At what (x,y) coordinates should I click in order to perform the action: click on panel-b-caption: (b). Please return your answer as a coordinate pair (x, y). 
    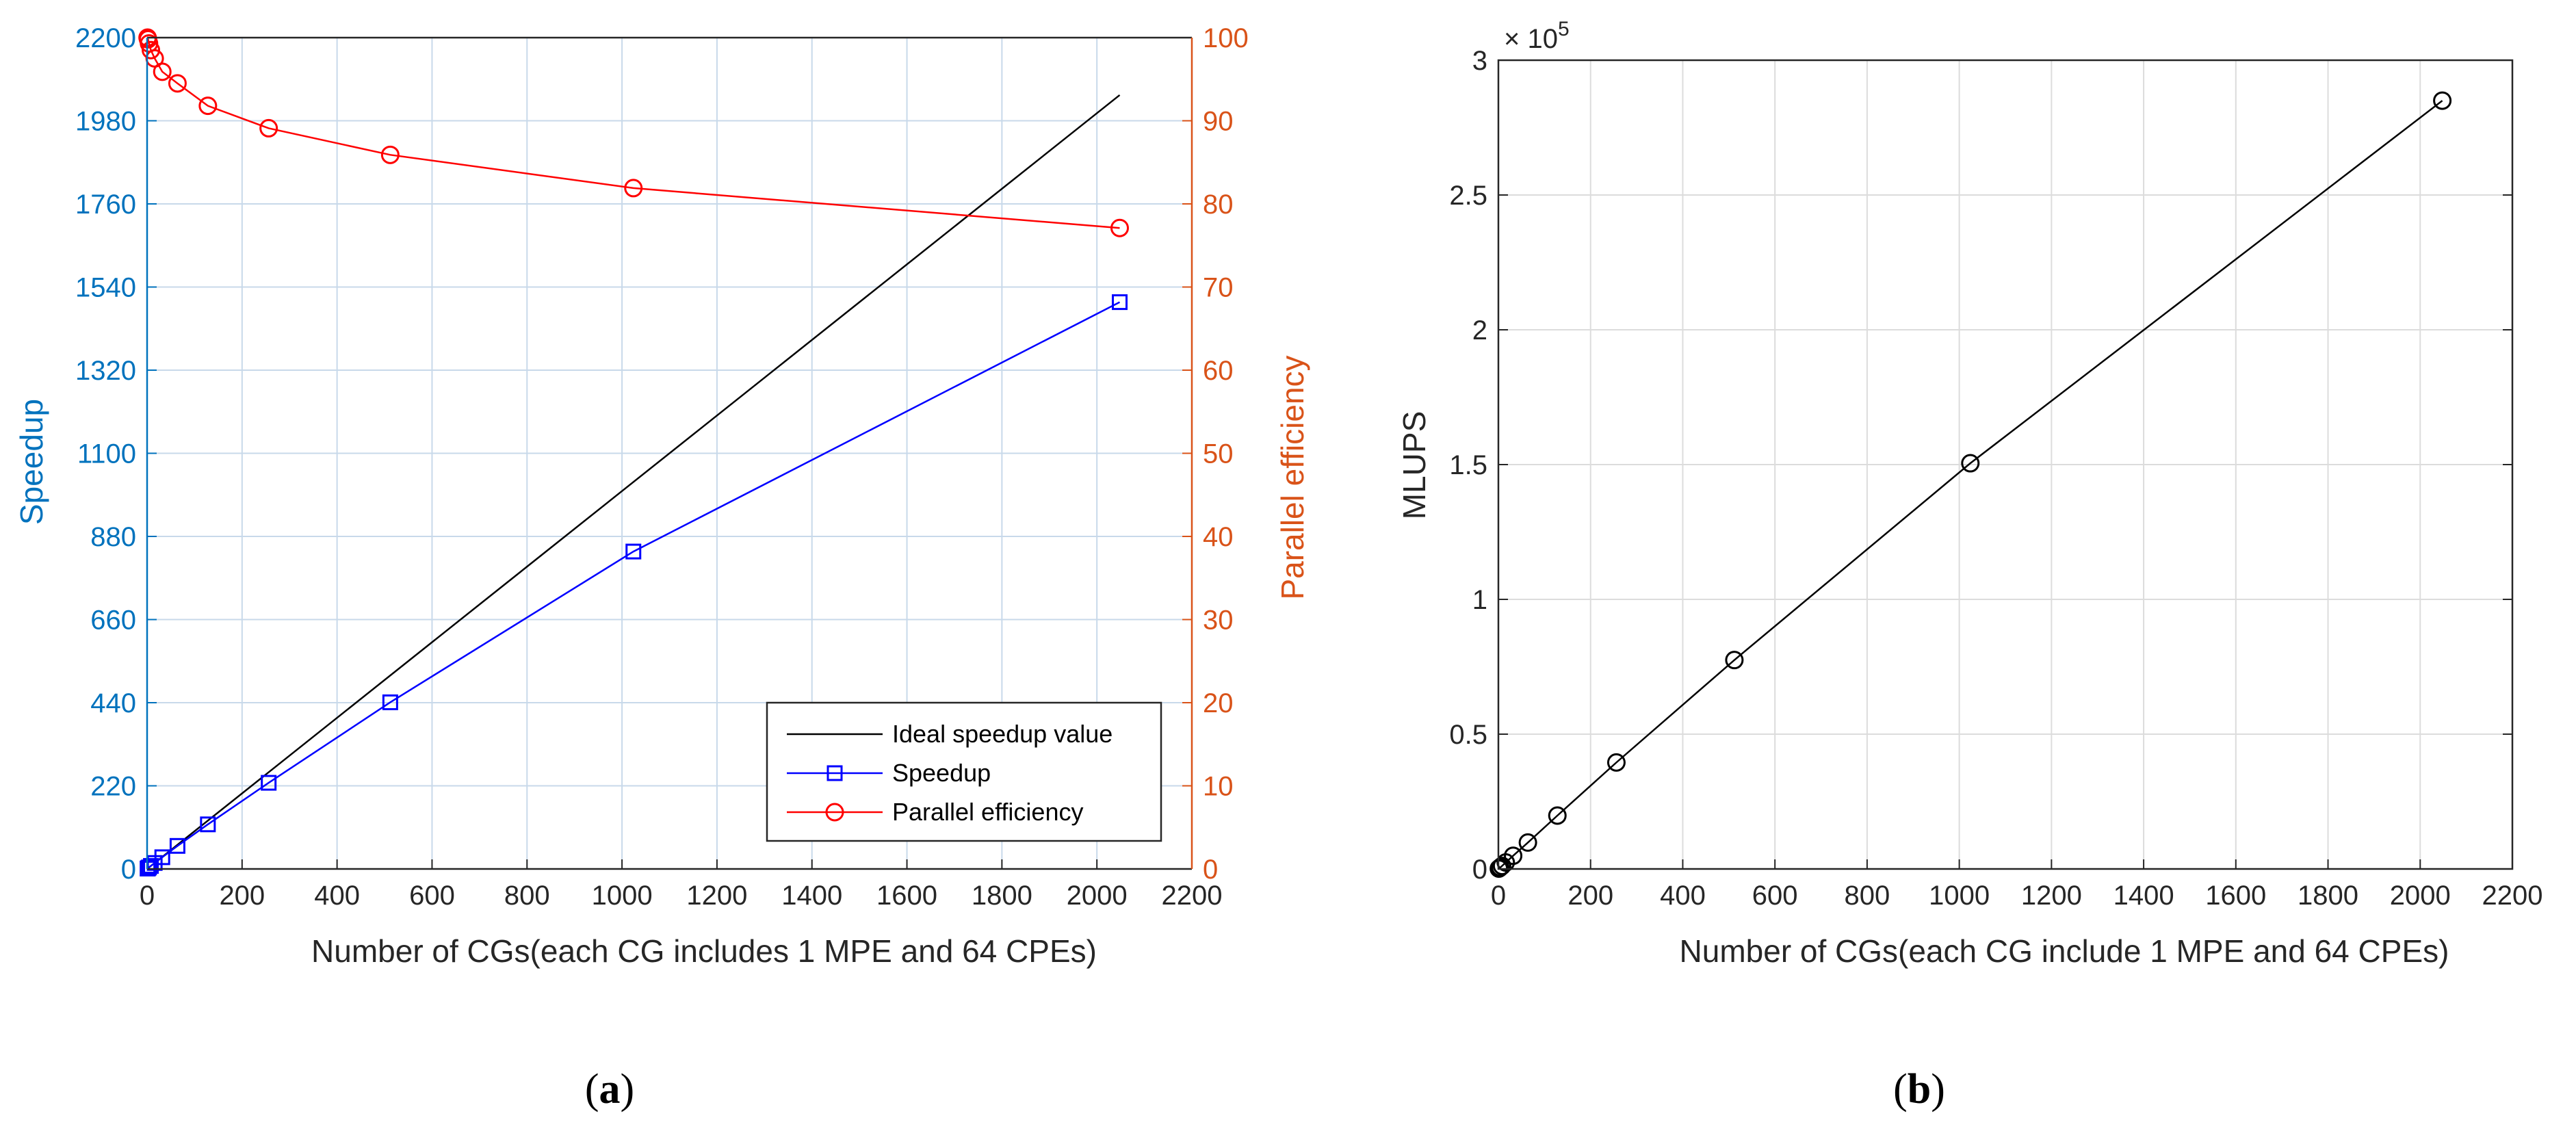
    Looking at the image, I should click on (1919, 1089).